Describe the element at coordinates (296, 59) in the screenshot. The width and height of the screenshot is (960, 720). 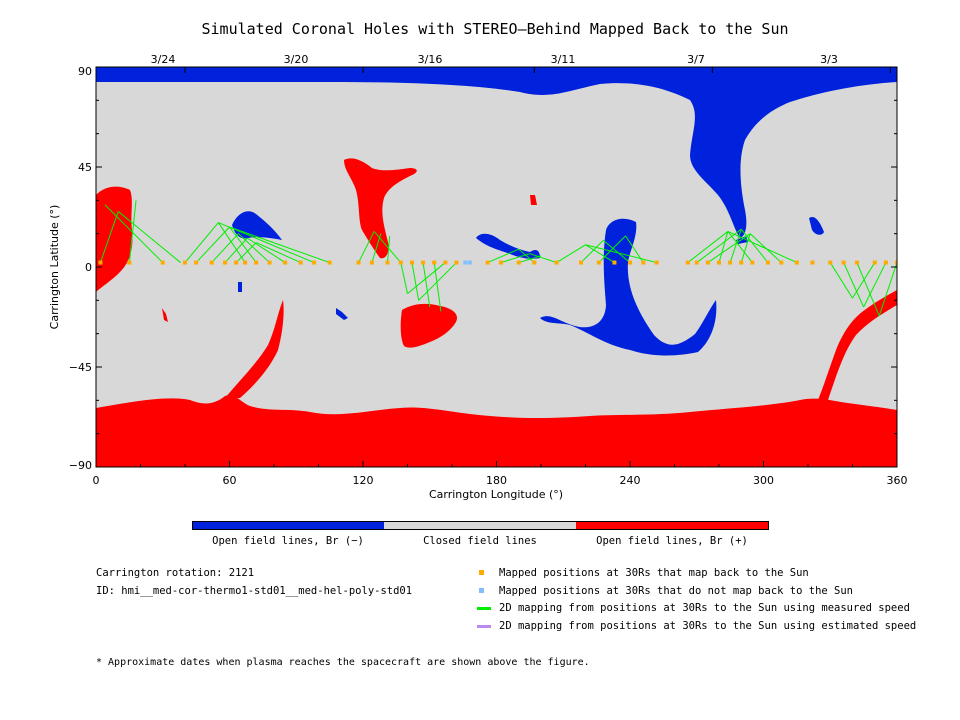
I see `top-date-label: 3/20` at that location.